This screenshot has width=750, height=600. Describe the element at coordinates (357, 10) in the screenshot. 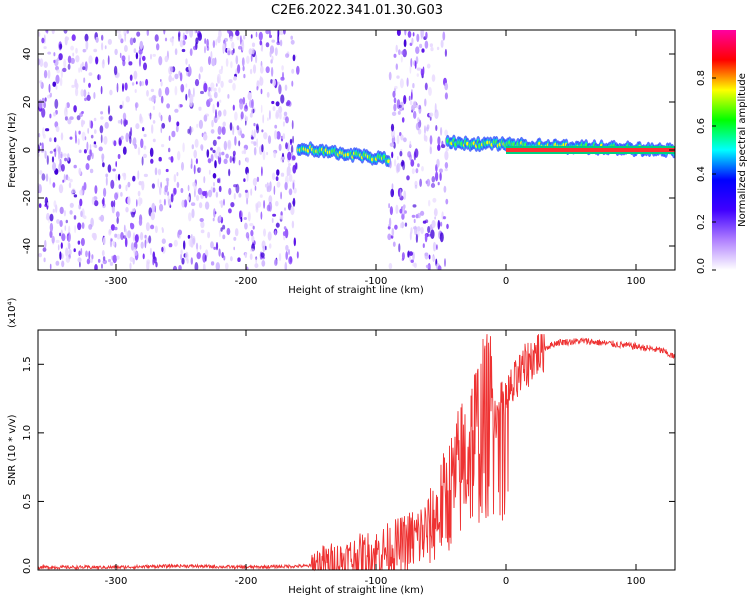

I see `figure-title: C2E6.2022.341.01.30.G03` at that location.